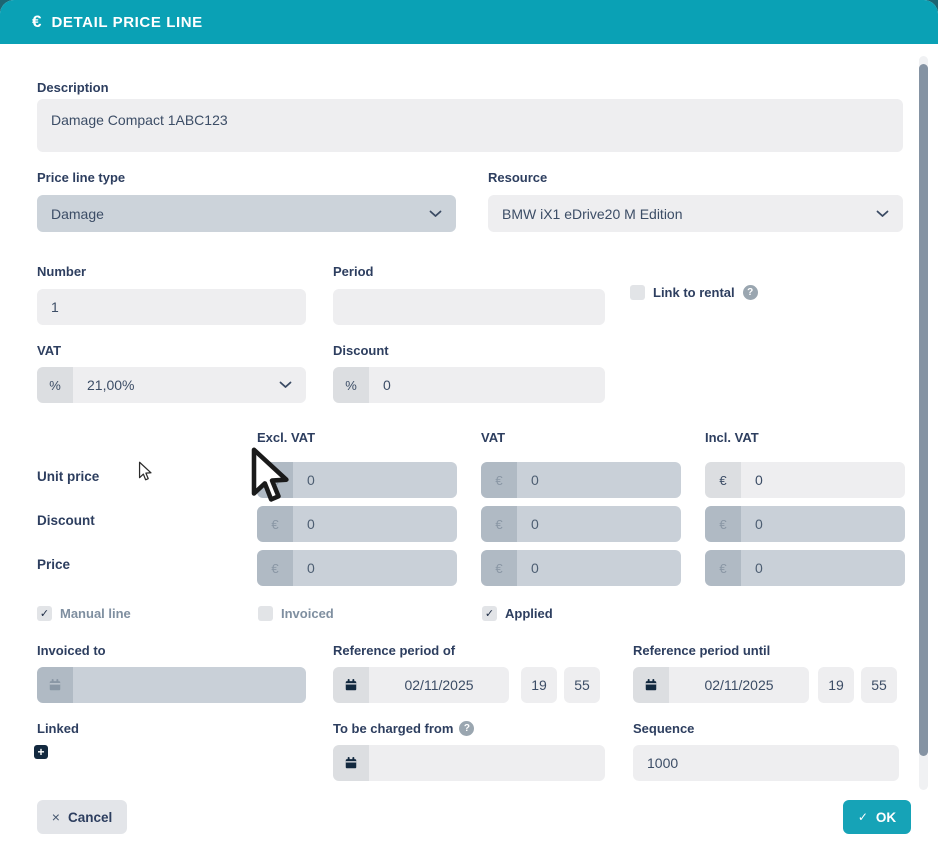  I want to click on manual-line-checkbox: ✓, so click(44, 613).